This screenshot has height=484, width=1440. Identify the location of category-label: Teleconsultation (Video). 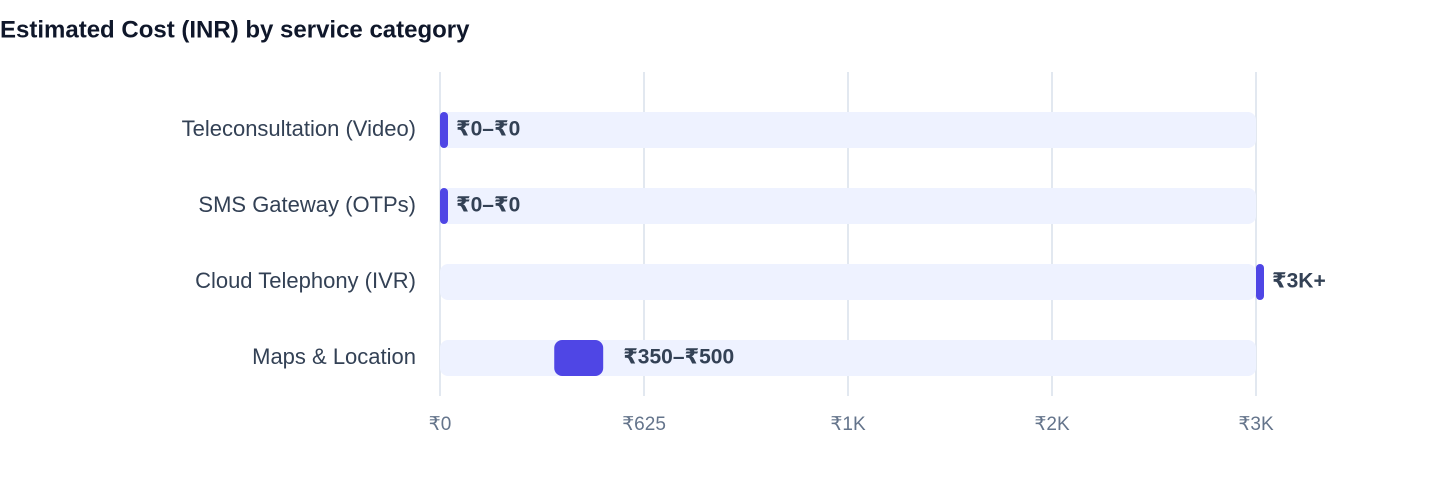
(299, 128).